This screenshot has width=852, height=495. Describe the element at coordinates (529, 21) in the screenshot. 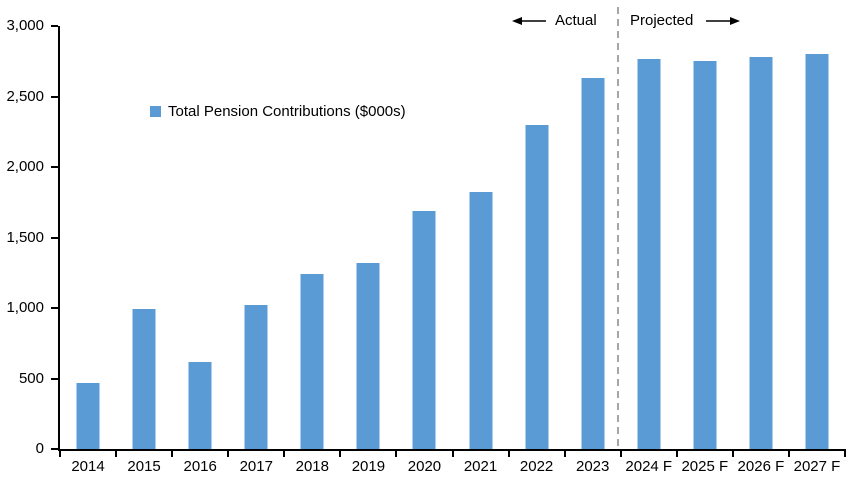

I see `arrow-left-icon` at that location.